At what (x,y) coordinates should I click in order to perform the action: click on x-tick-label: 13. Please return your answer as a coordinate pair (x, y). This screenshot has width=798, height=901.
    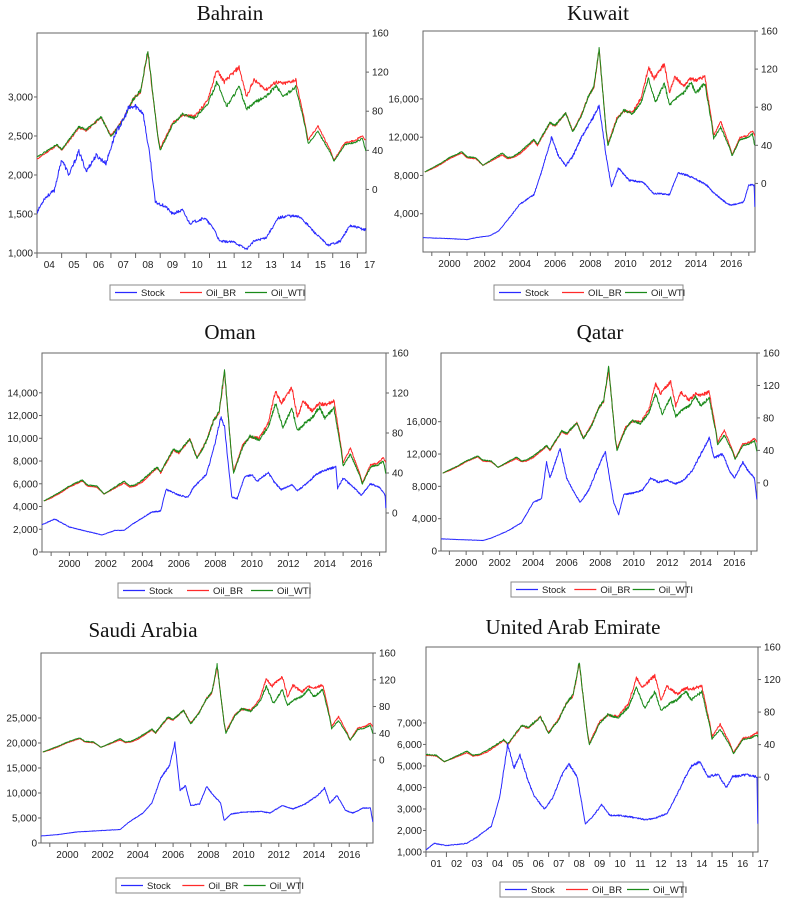
    Looking at the image, I should click on (272, 265).